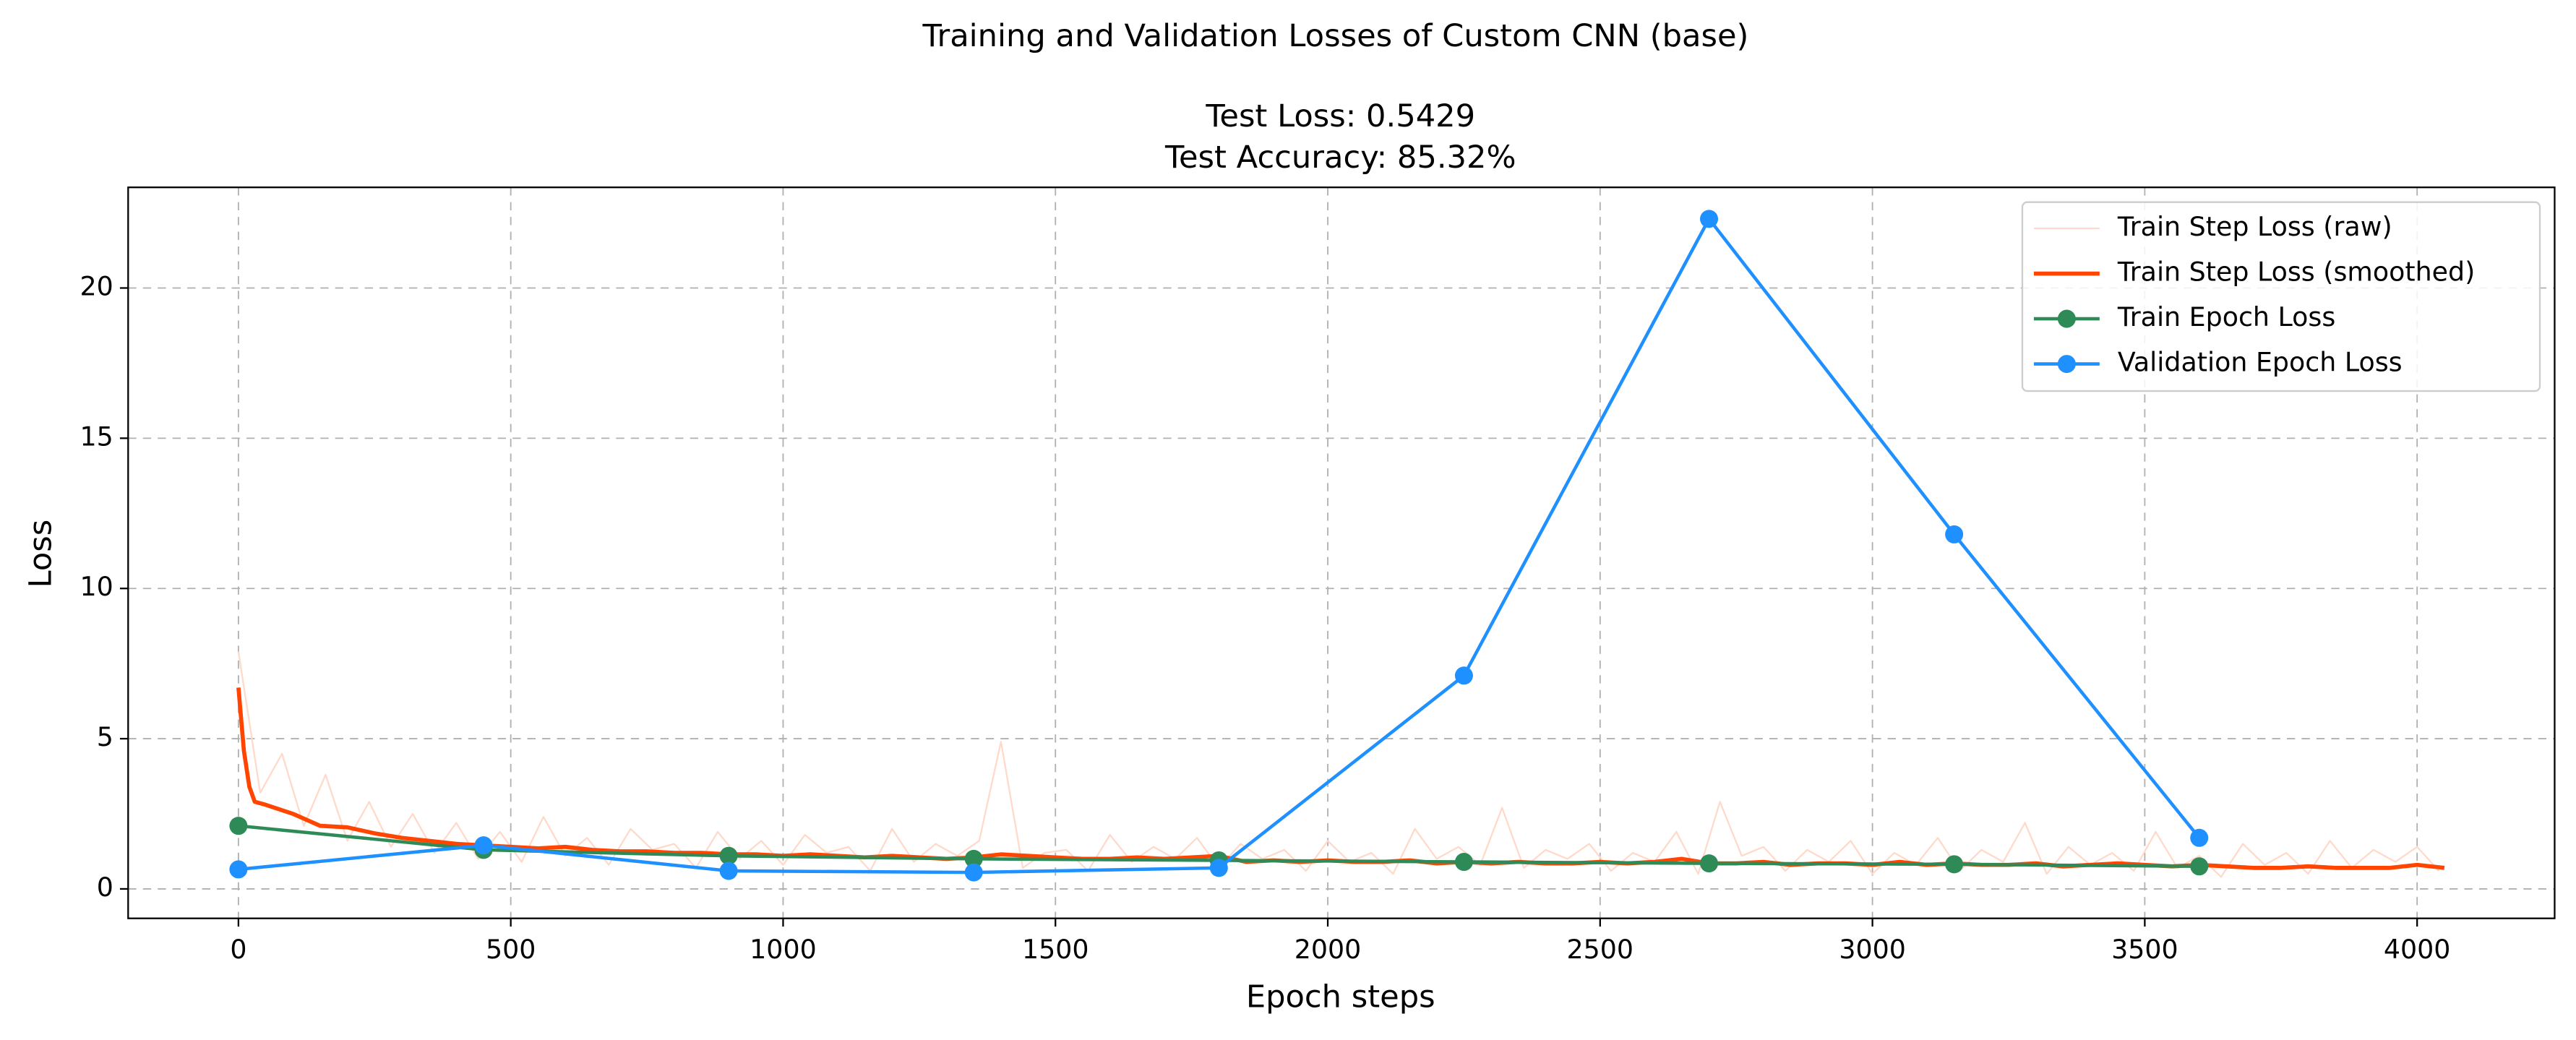 The width and height of the screenshot is (2576, 1040). What do you see at coordinates (97, 436) in the screenshot?
I see `y-tick-label: 15` at bounding box center [97, 436].